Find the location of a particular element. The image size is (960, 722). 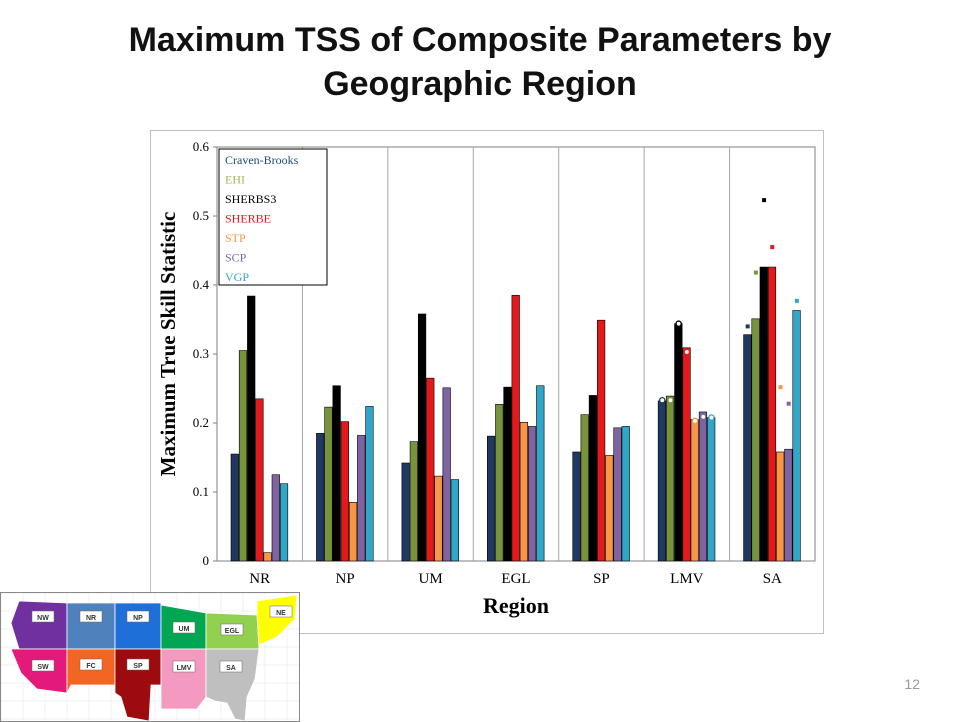

legend-entry: SHERBE is located at coordinates (248, 219).